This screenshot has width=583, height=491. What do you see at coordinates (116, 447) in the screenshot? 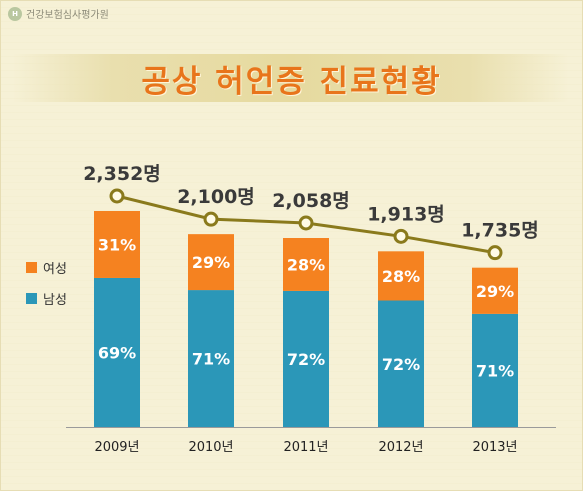
I see `x-tick-label-0: 2009년` at bounding box center [116, 447].